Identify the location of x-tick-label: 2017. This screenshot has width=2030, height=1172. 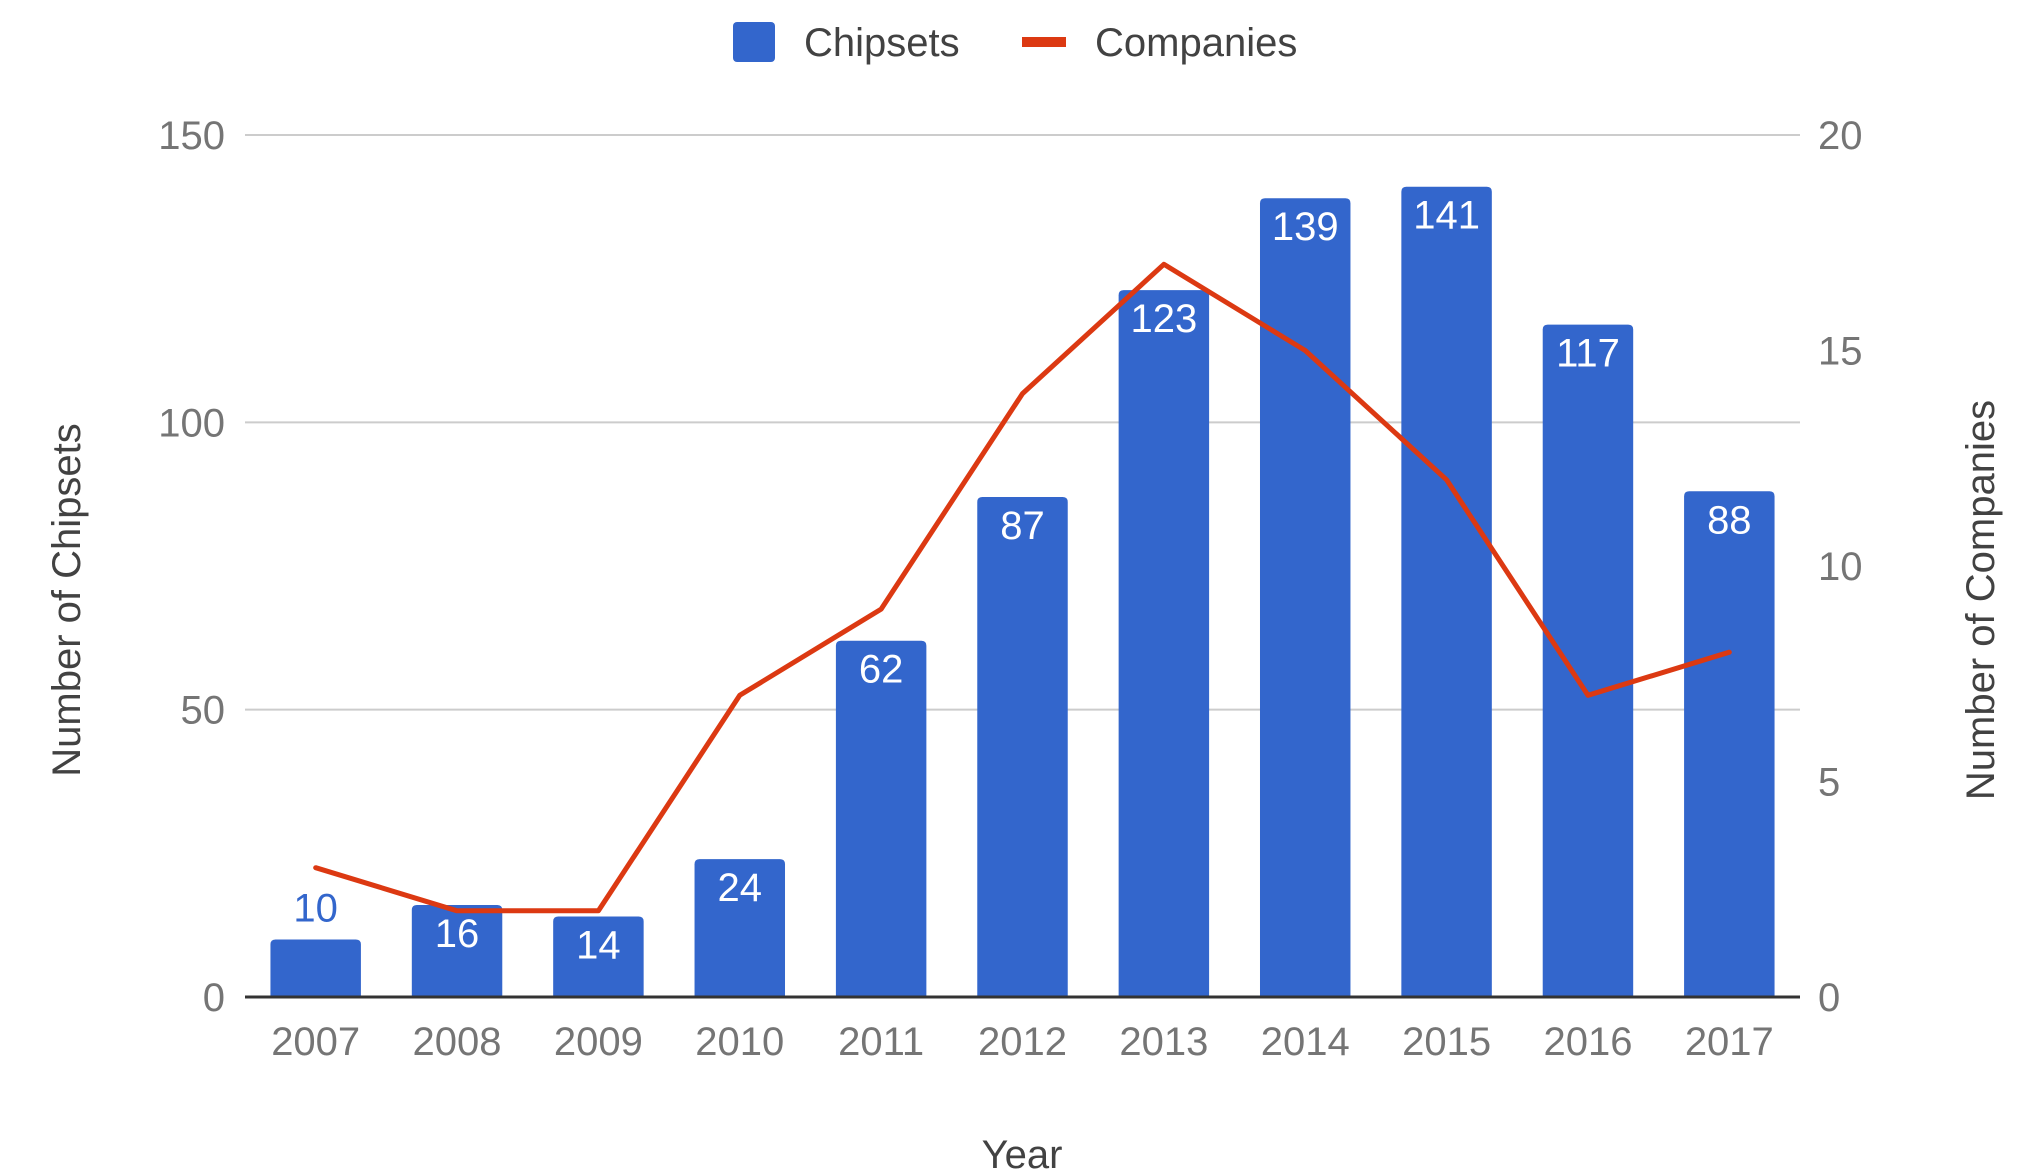
(1729, 1042).